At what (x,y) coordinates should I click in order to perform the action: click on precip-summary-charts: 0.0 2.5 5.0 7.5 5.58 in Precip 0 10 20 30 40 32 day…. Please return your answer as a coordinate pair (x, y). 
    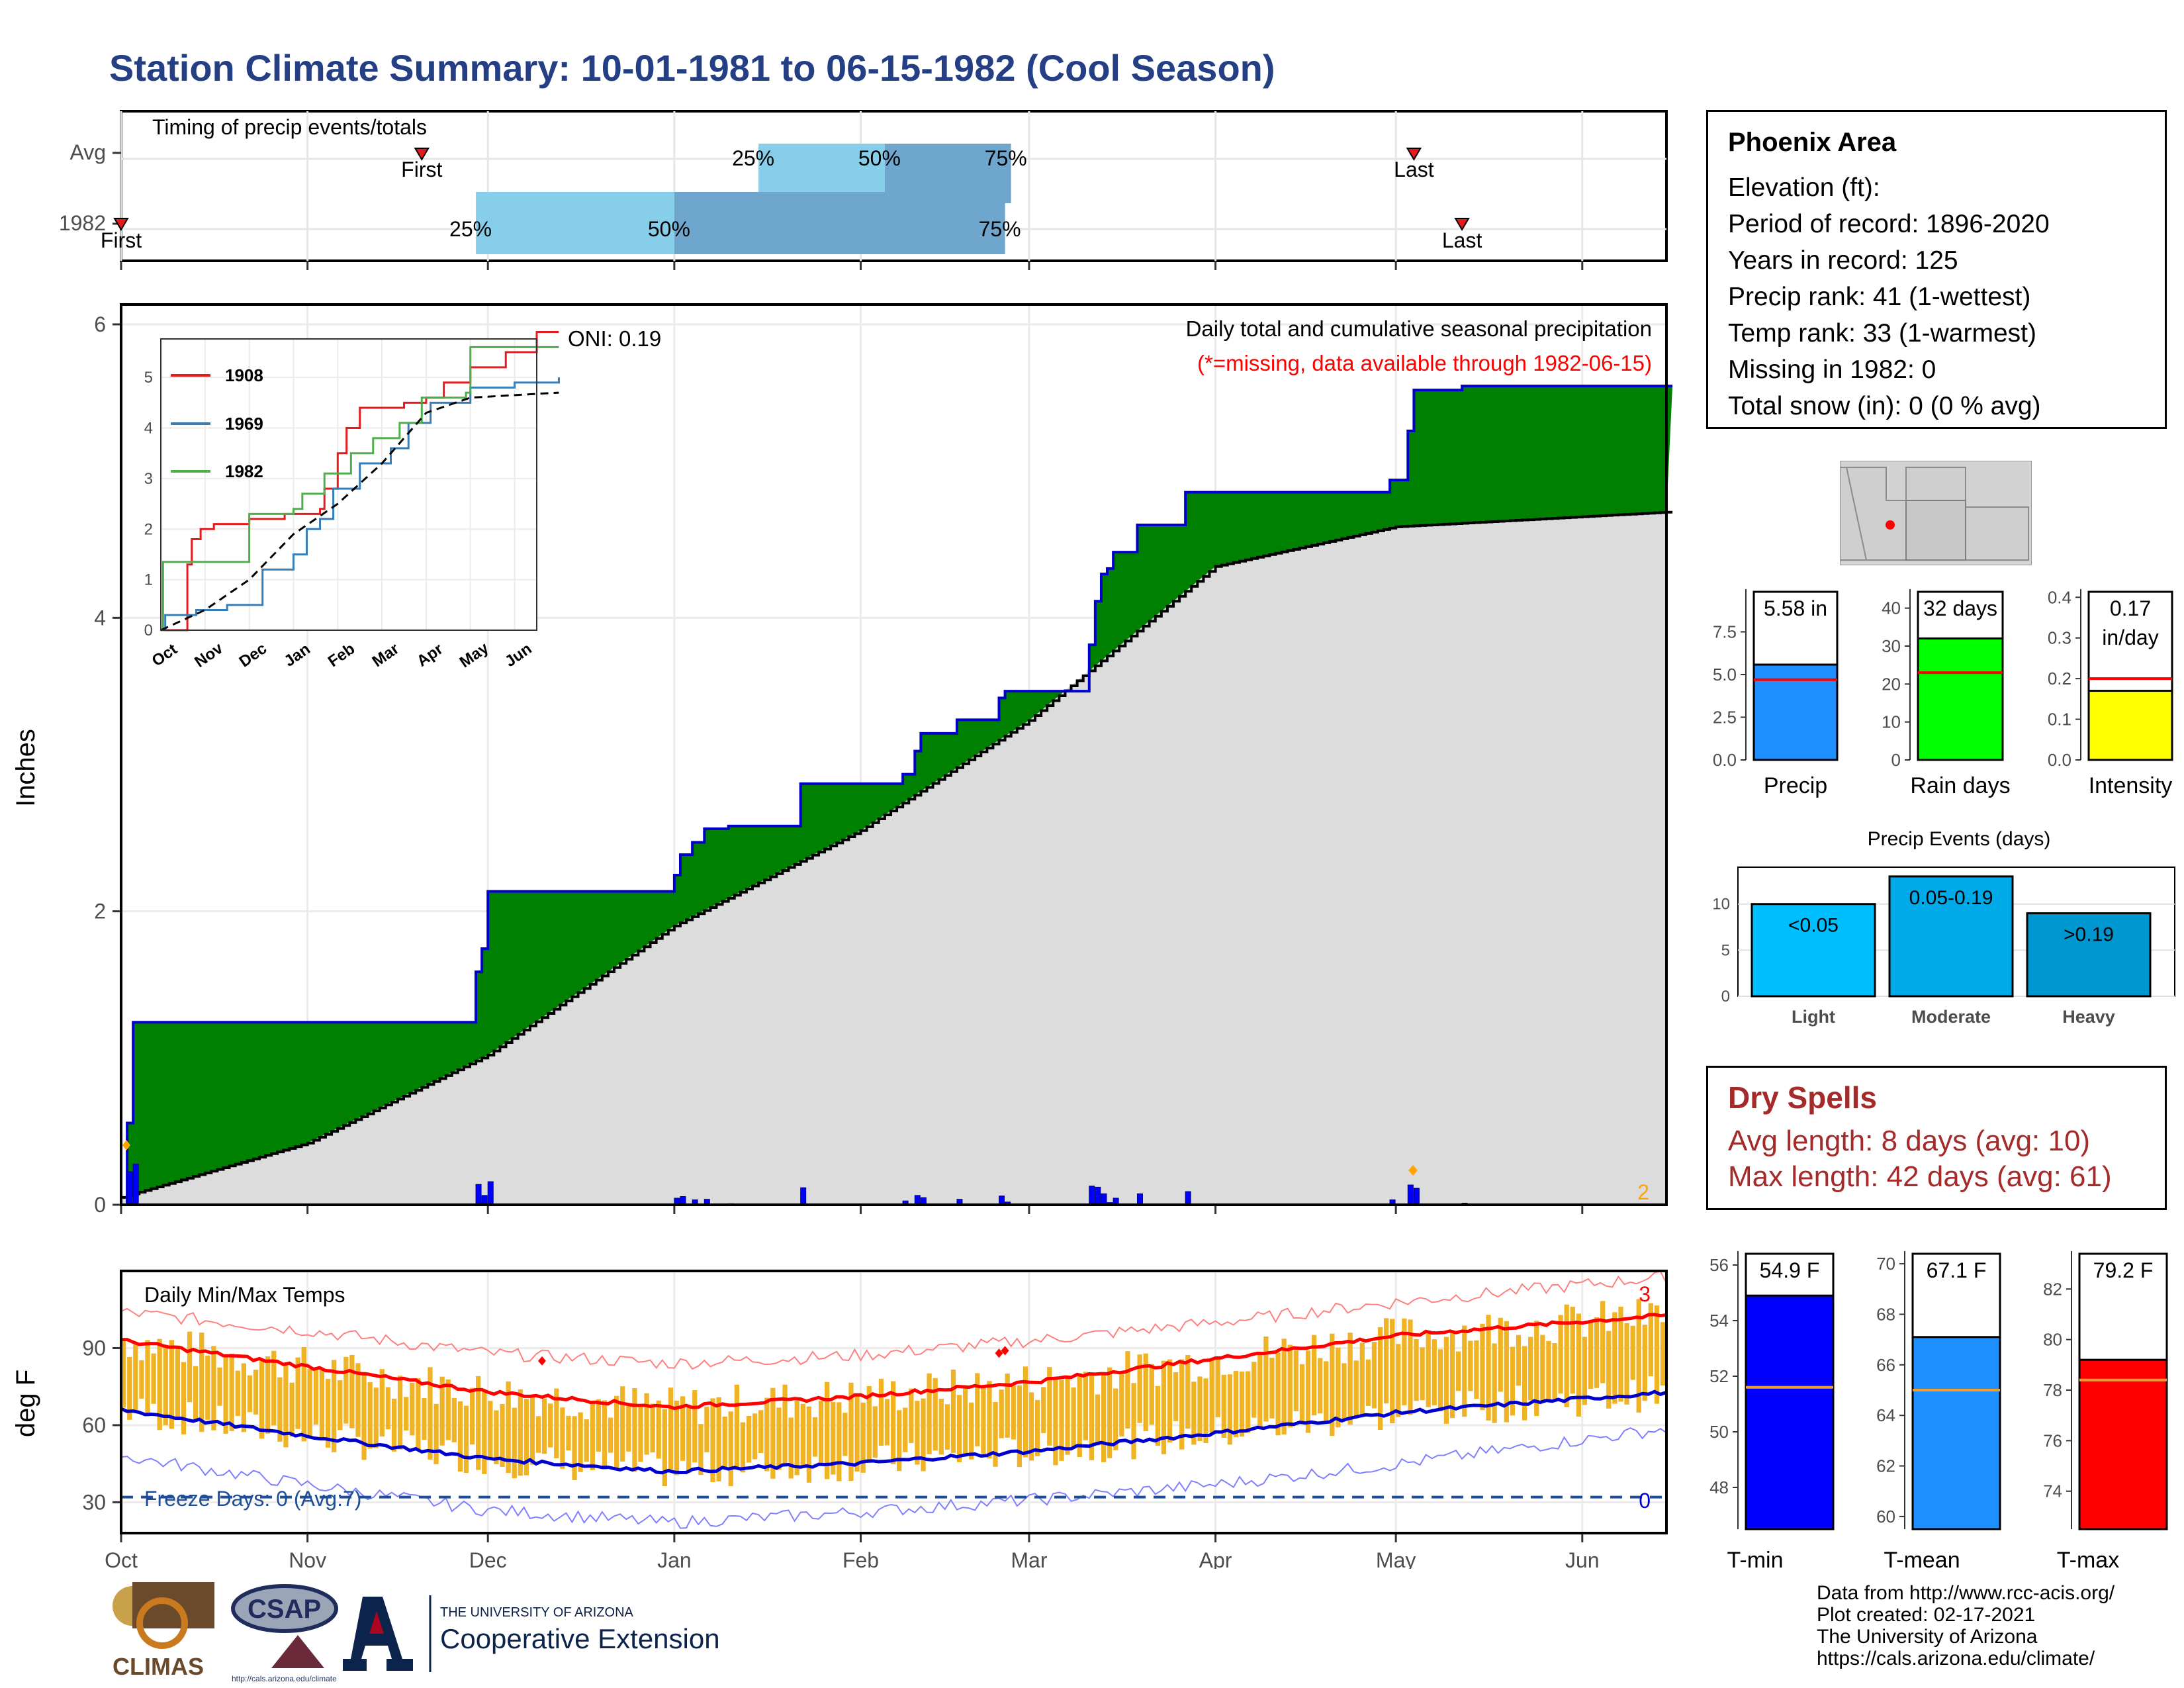
    Looking at the image, I should click on (1943, 692).